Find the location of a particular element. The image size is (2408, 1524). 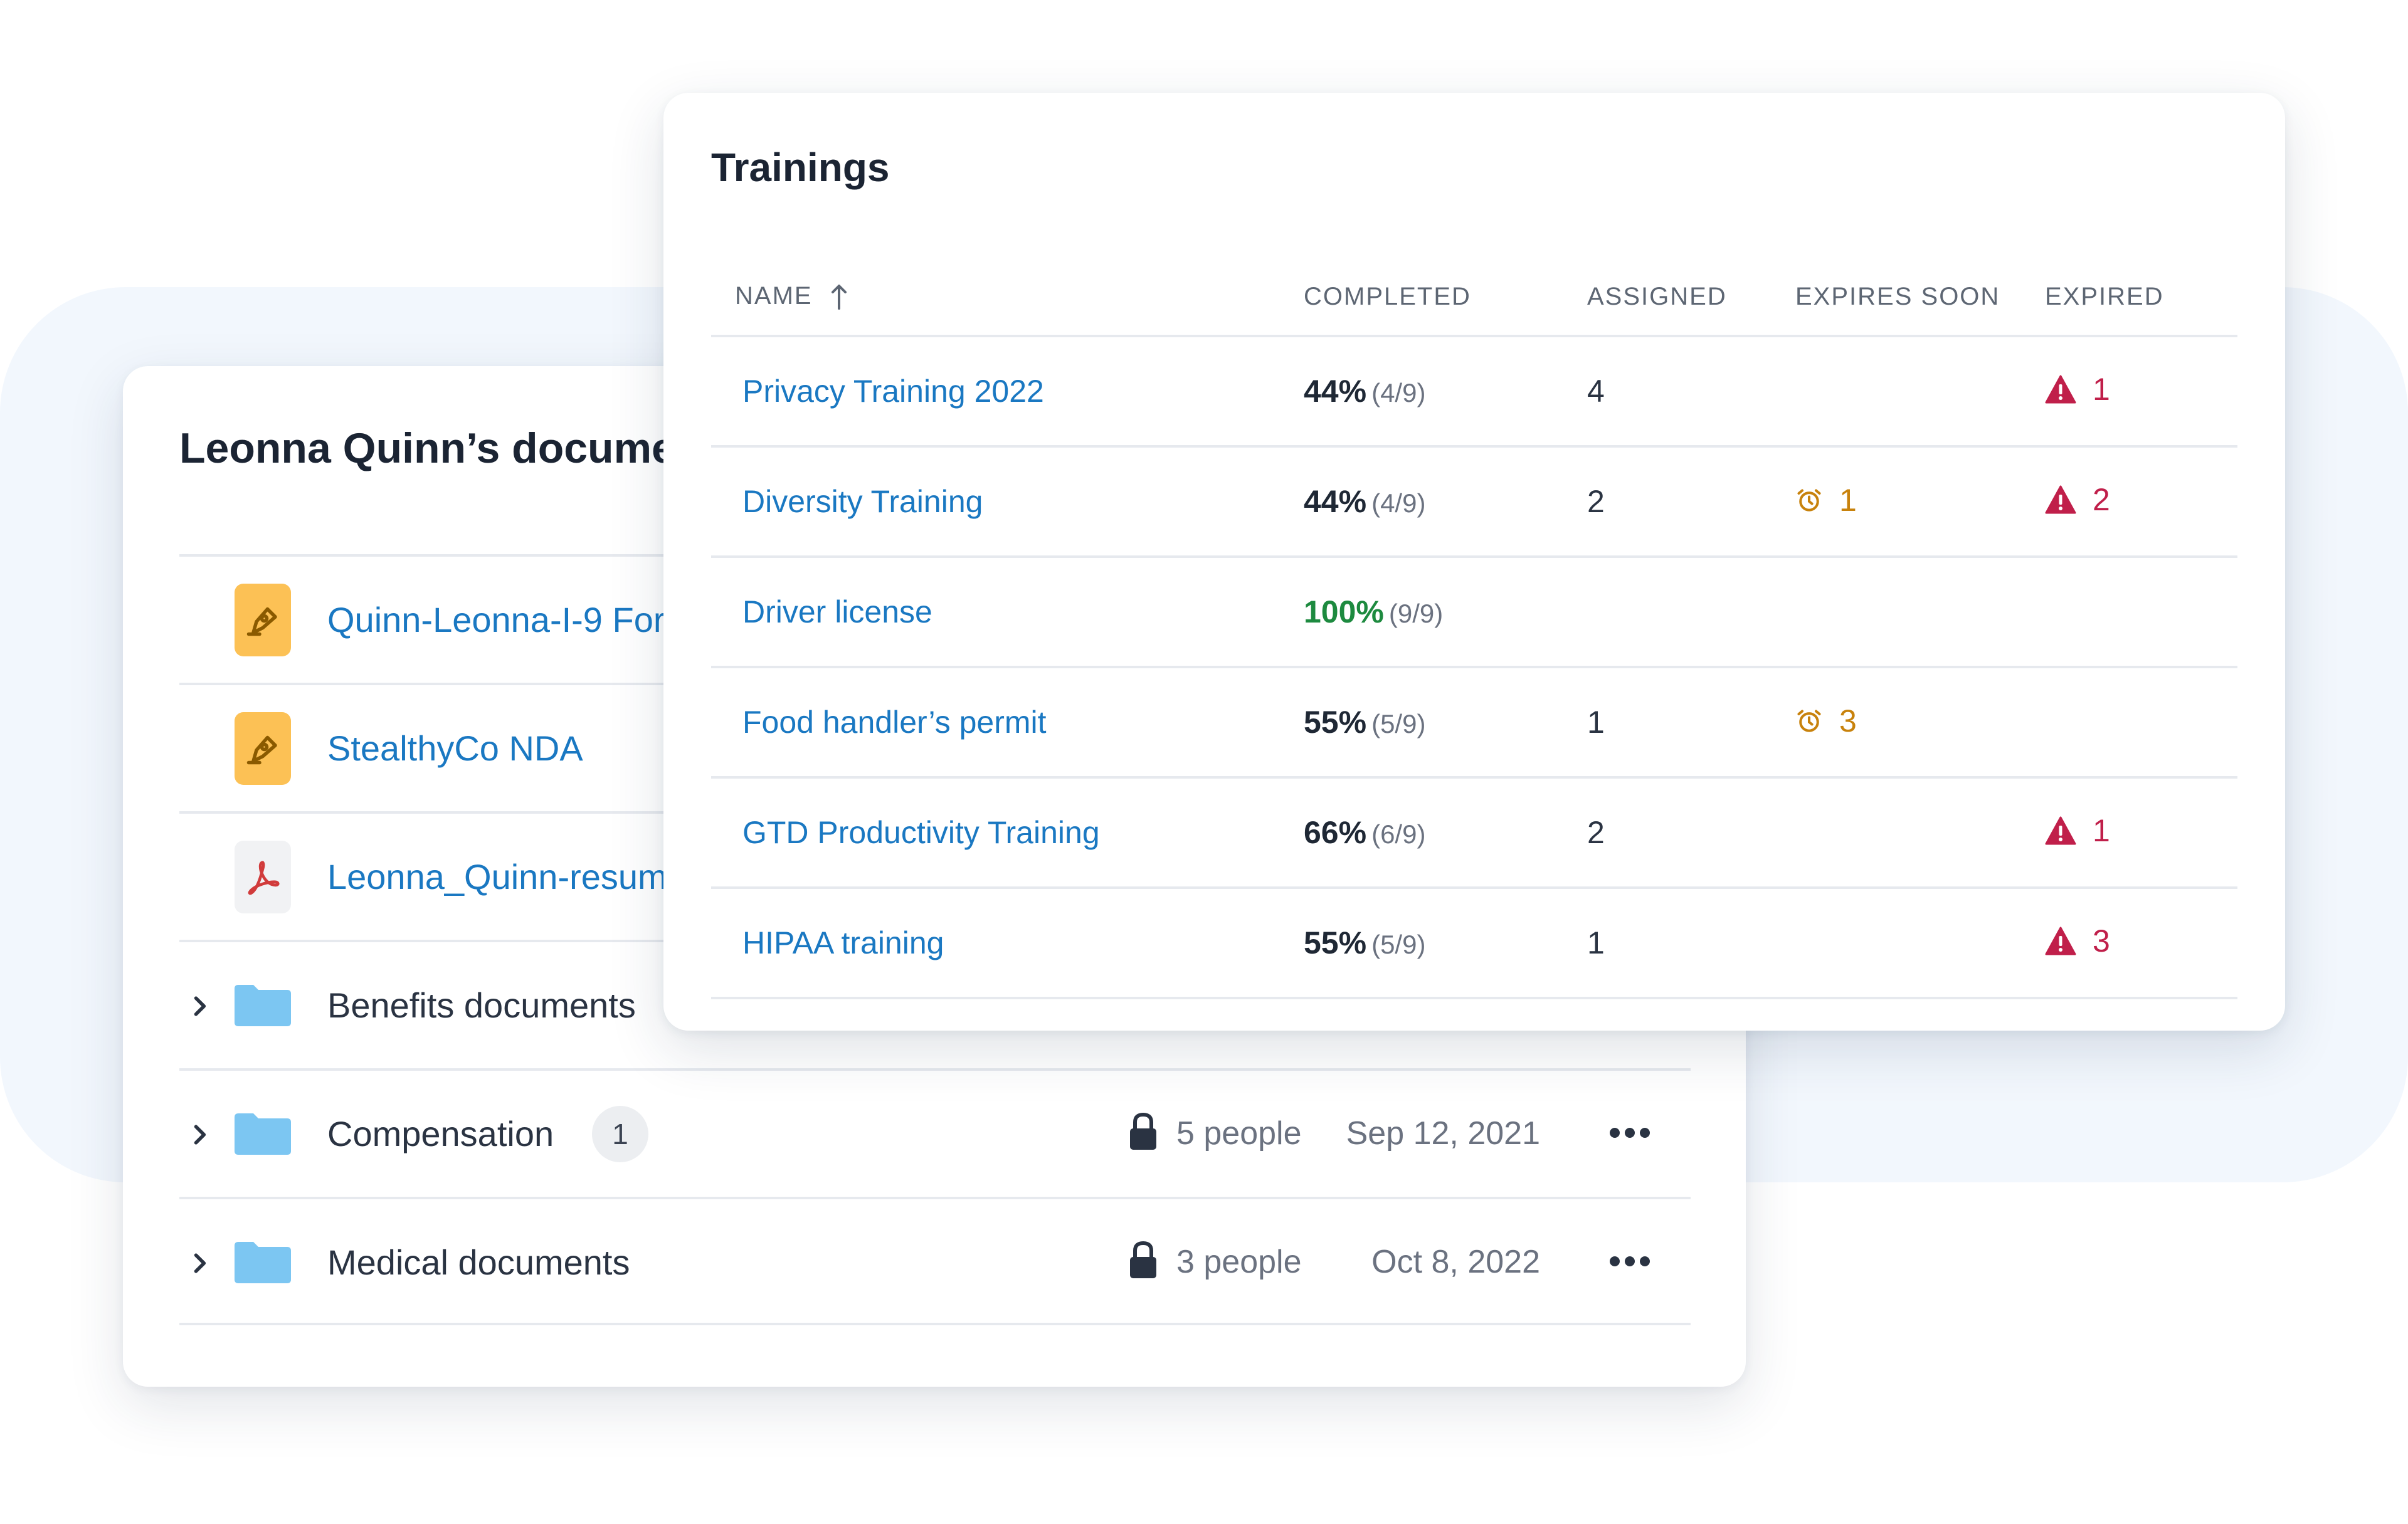

assigned-count is located at coordinates (1691, 612).